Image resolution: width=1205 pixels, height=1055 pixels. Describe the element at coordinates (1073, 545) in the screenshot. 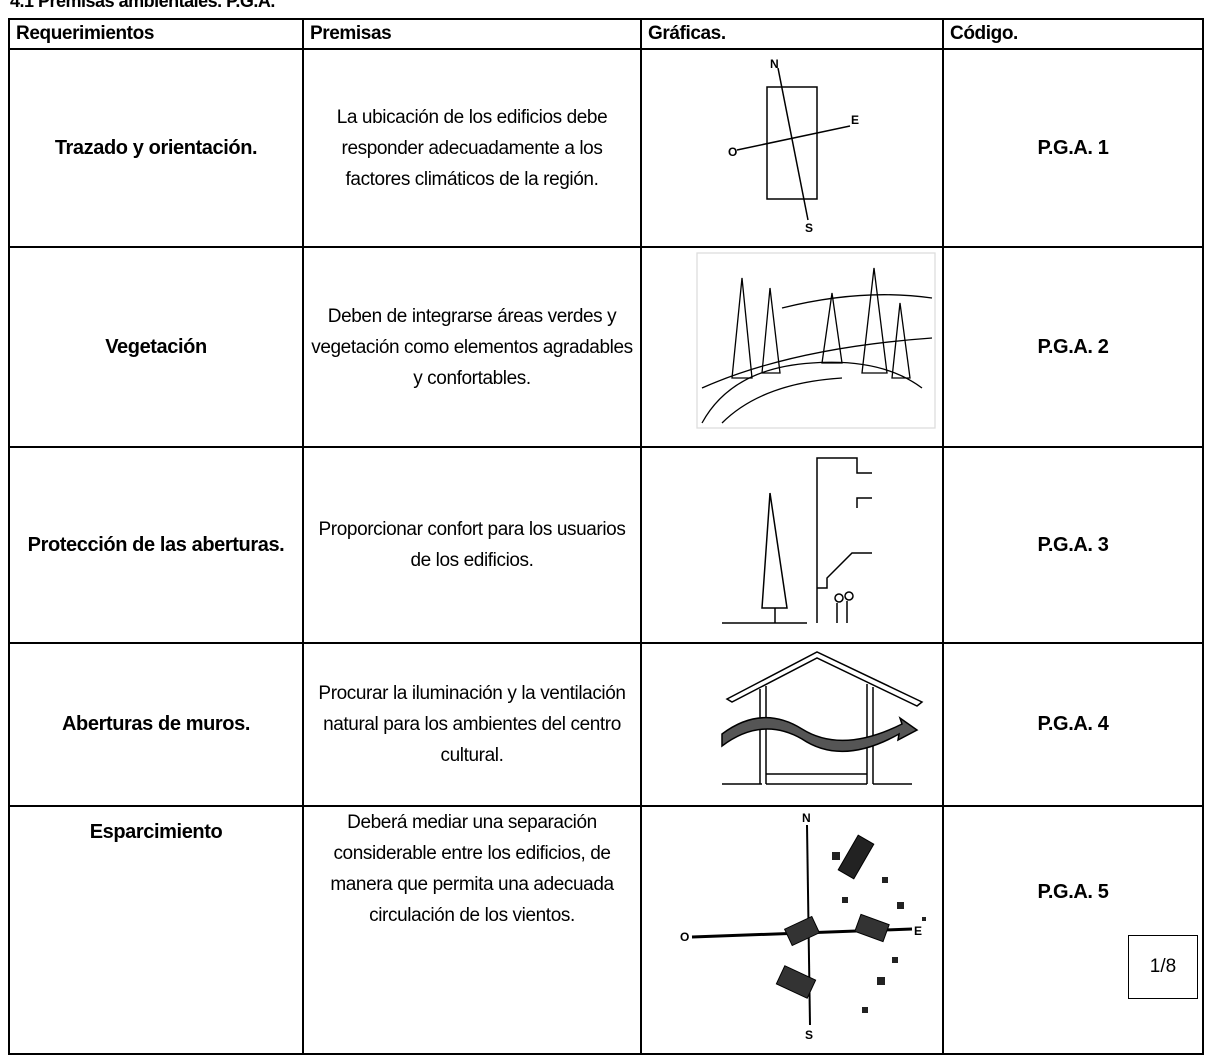

I see `code: P.G.A. 3` at that location.